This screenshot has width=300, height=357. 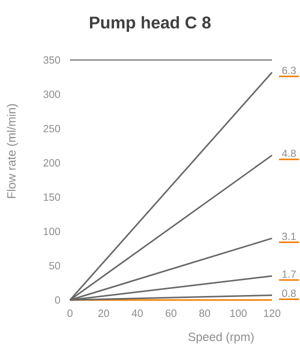 I want to click on x-tick-label: 20, so click(x=104, y=313).